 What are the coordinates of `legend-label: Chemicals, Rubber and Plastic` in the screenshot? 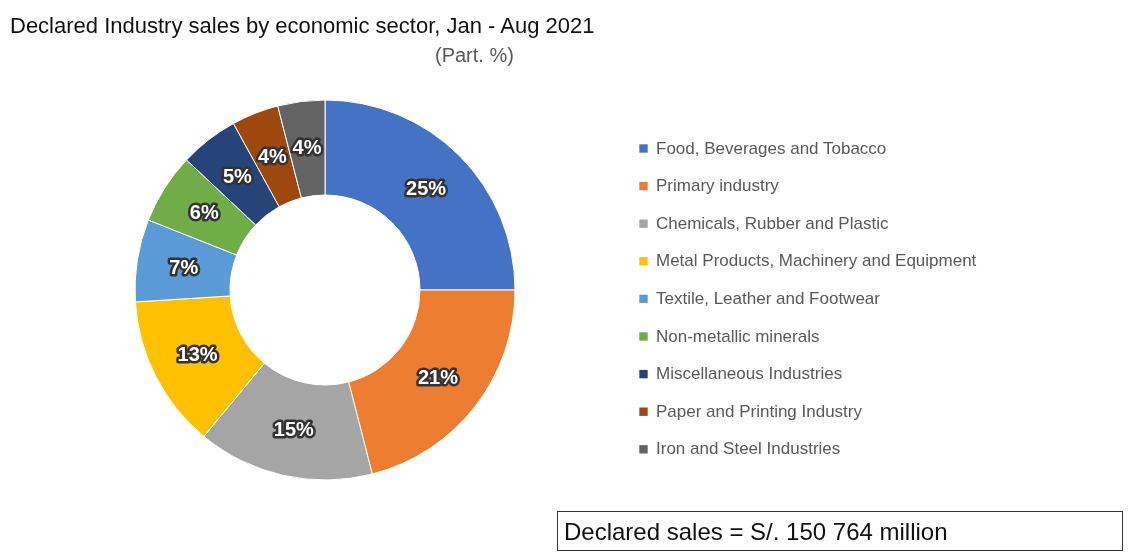 It's located at (772, 223).